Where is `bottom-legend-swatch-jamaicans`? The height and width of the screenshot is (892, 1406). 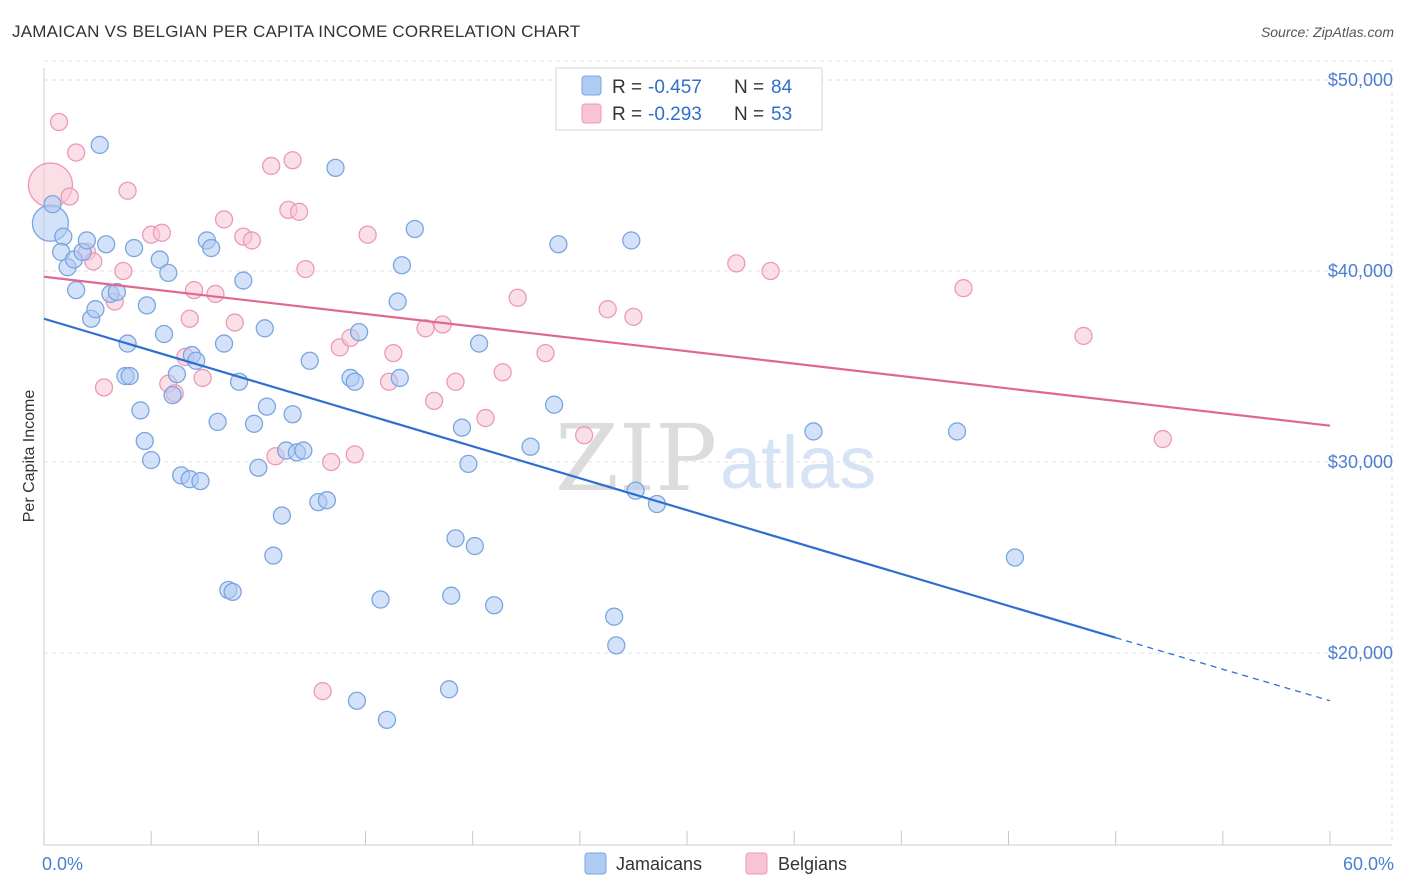
bottom-legend-swatch-jamaicans is located at coordinates (595, 863).